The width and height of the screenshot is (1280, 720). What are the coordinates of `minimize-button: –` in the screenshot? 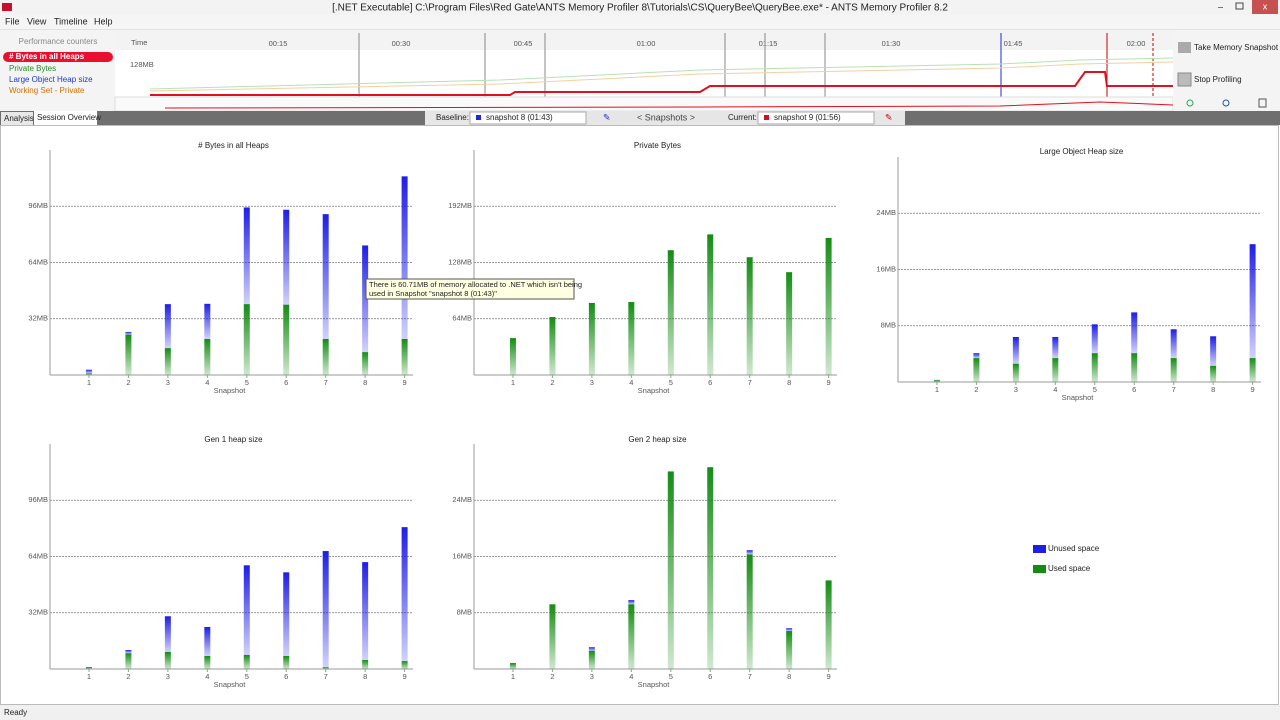 It's located at (1220, 6).